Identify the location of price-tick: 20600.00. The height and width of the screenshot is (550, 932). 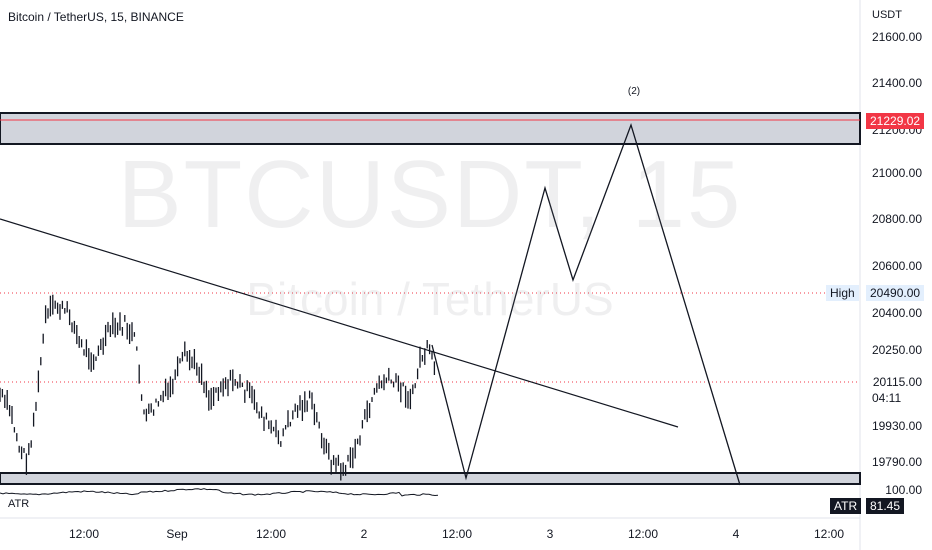
(896, 266).